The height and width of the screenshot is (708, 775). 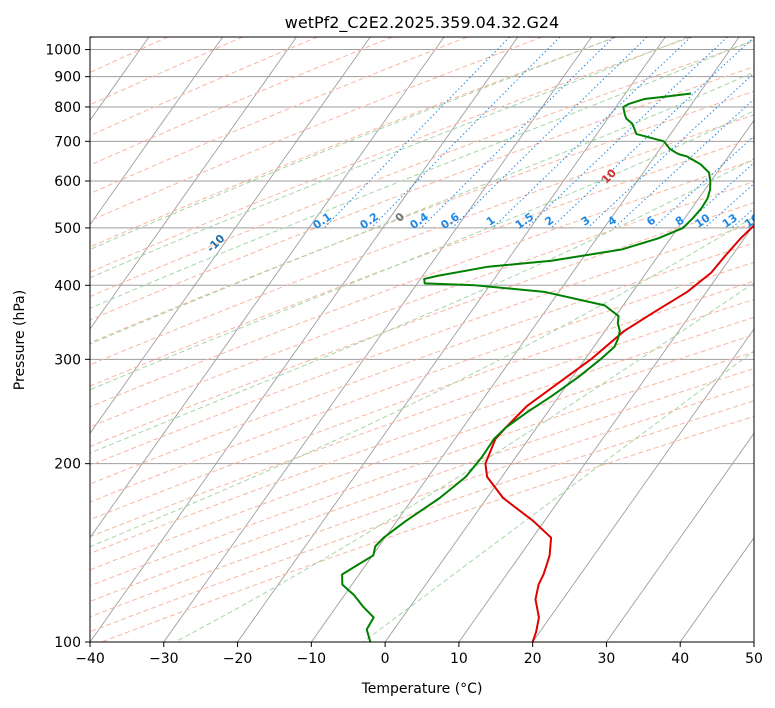 I want to click on y-tick-label: 900, so click(x=67, y=78).